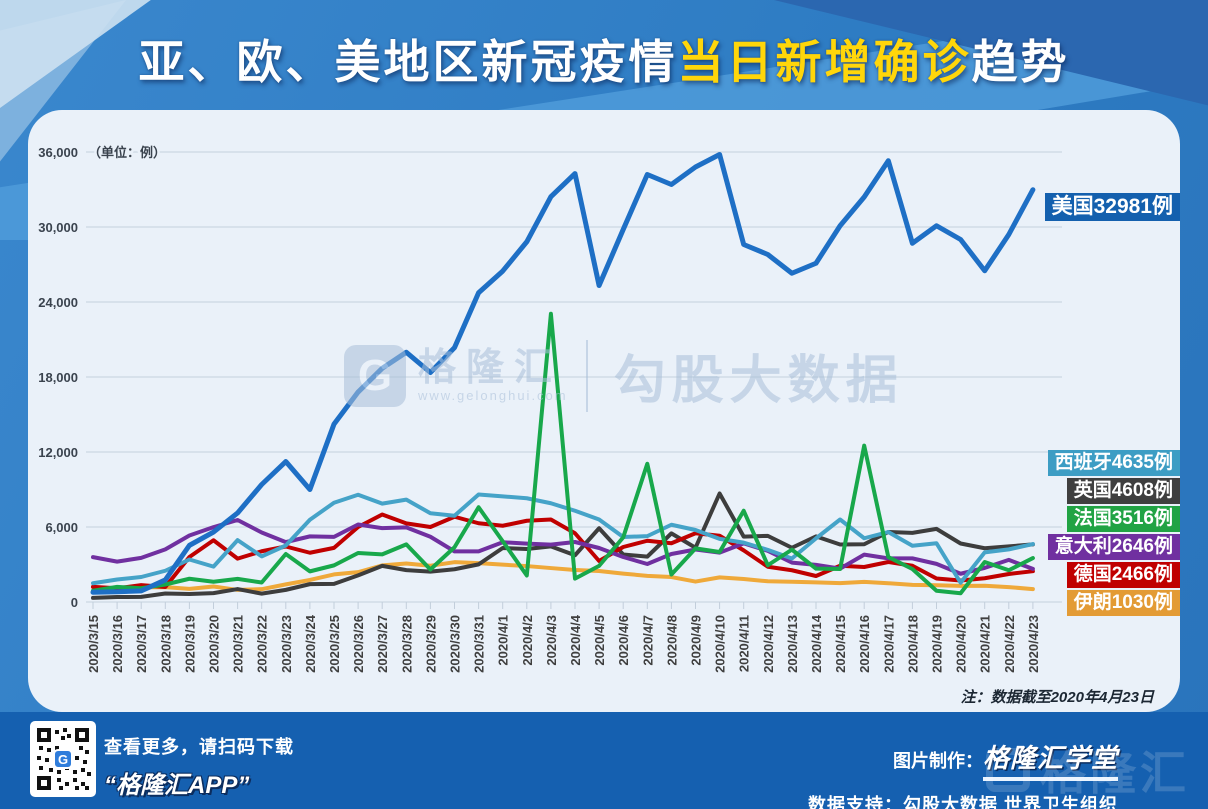 This screenshot has height=809, width=1208. I want to click on x-axis-tick-label: 2020/3/19, so click(189, 644).